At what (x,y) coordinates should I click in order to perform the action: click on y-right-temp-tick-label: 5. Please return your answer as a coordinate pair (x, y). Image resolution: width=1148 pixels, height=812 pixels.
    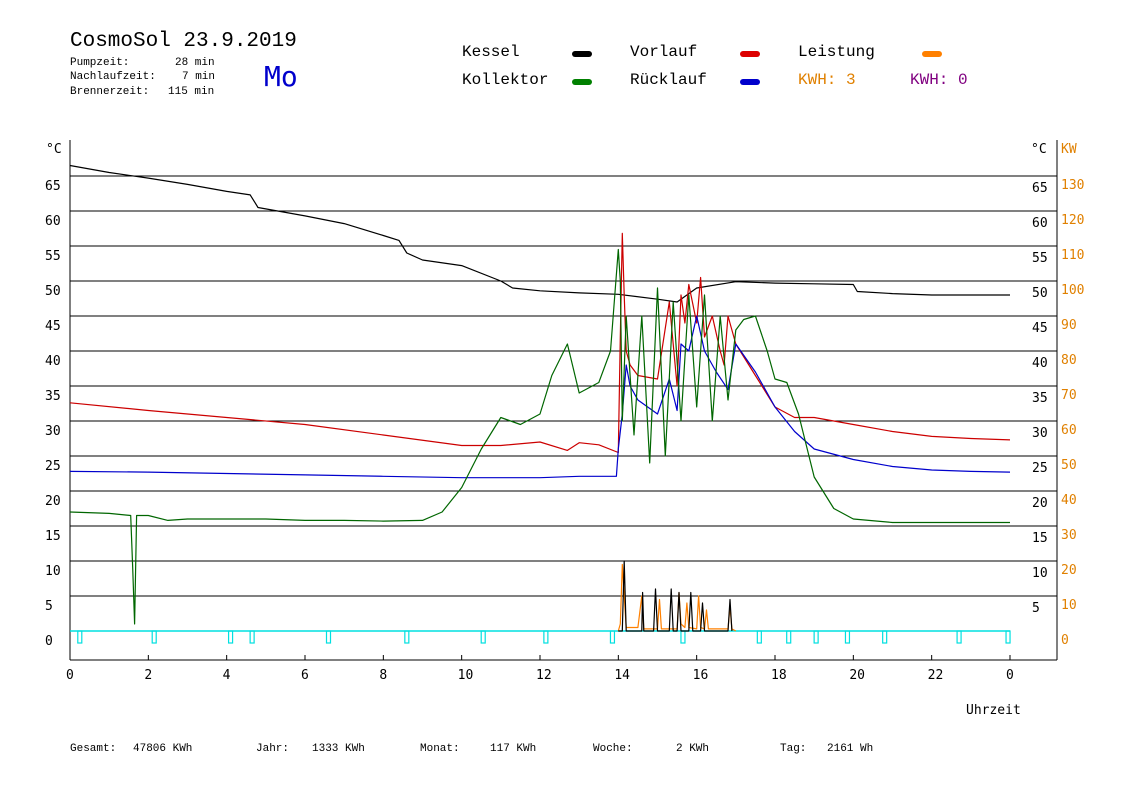
    Looking at the image, I should click on (1036, 608).